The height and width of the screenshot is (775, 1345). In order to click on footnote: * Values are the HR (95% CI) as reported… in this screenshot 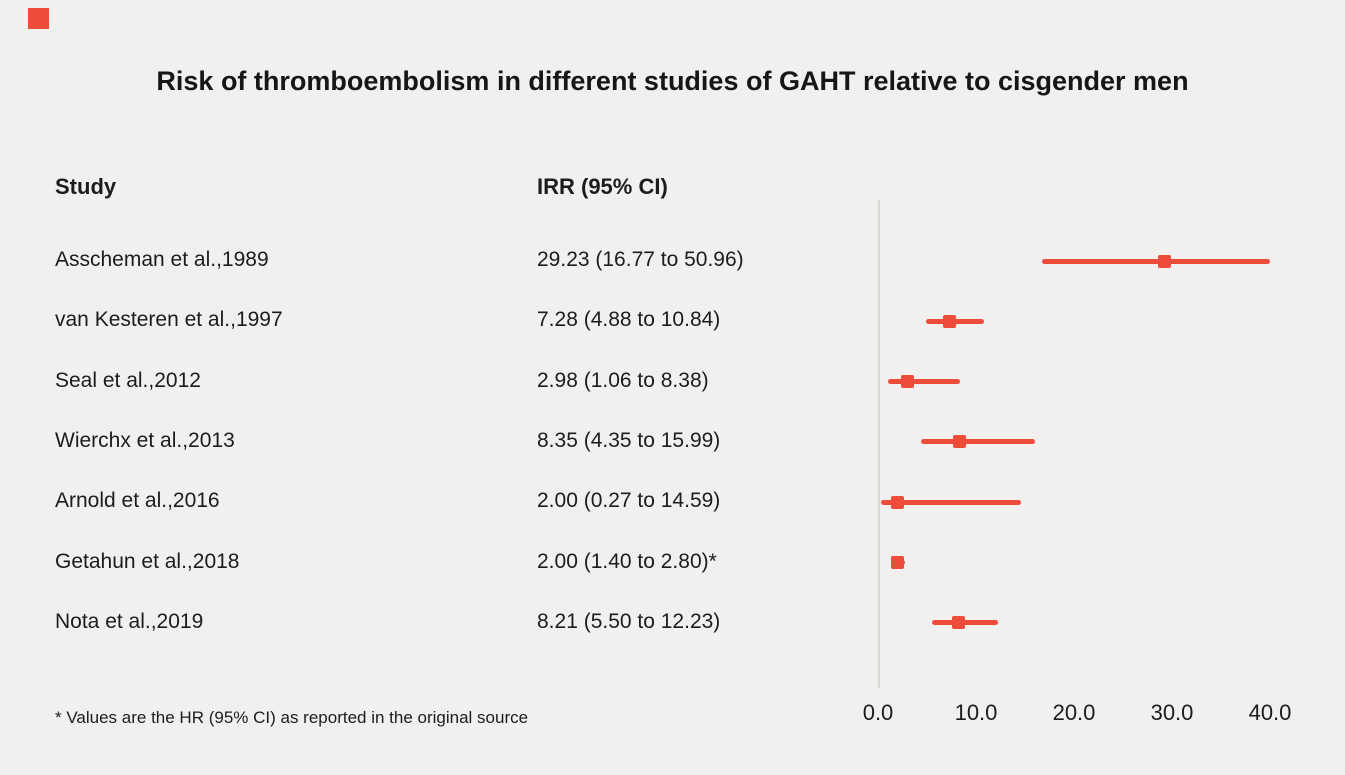, I will do `click(292, 717)`.